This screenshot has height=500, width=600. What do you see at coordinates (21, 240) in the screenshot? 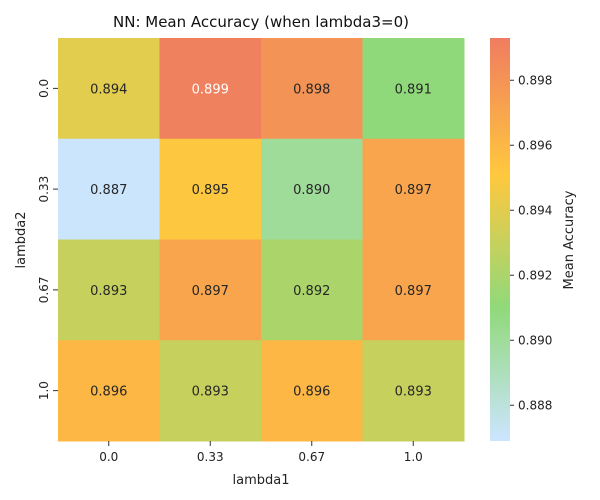
I see `y-axis-label: lambda2` at bounding box center [21, 240].